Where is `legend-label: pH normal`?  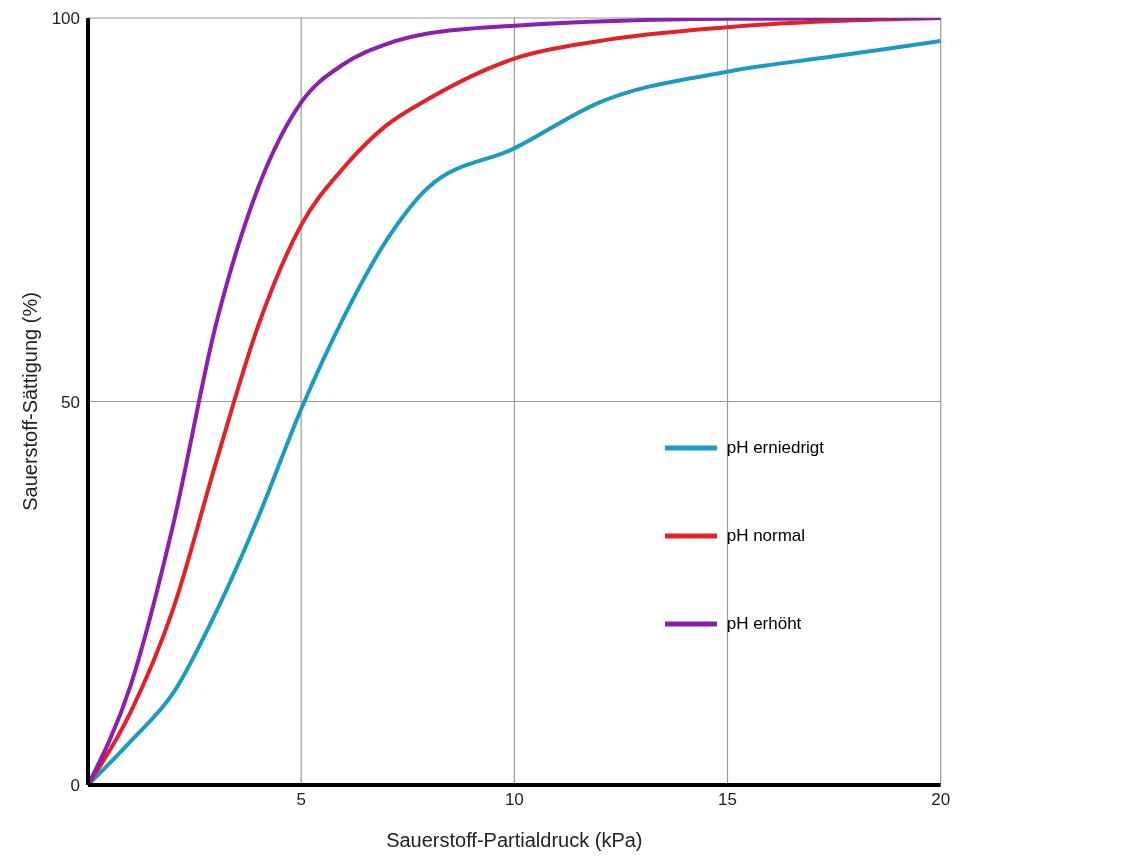
legend-label: pH normal is located at coordinates (766, 536).